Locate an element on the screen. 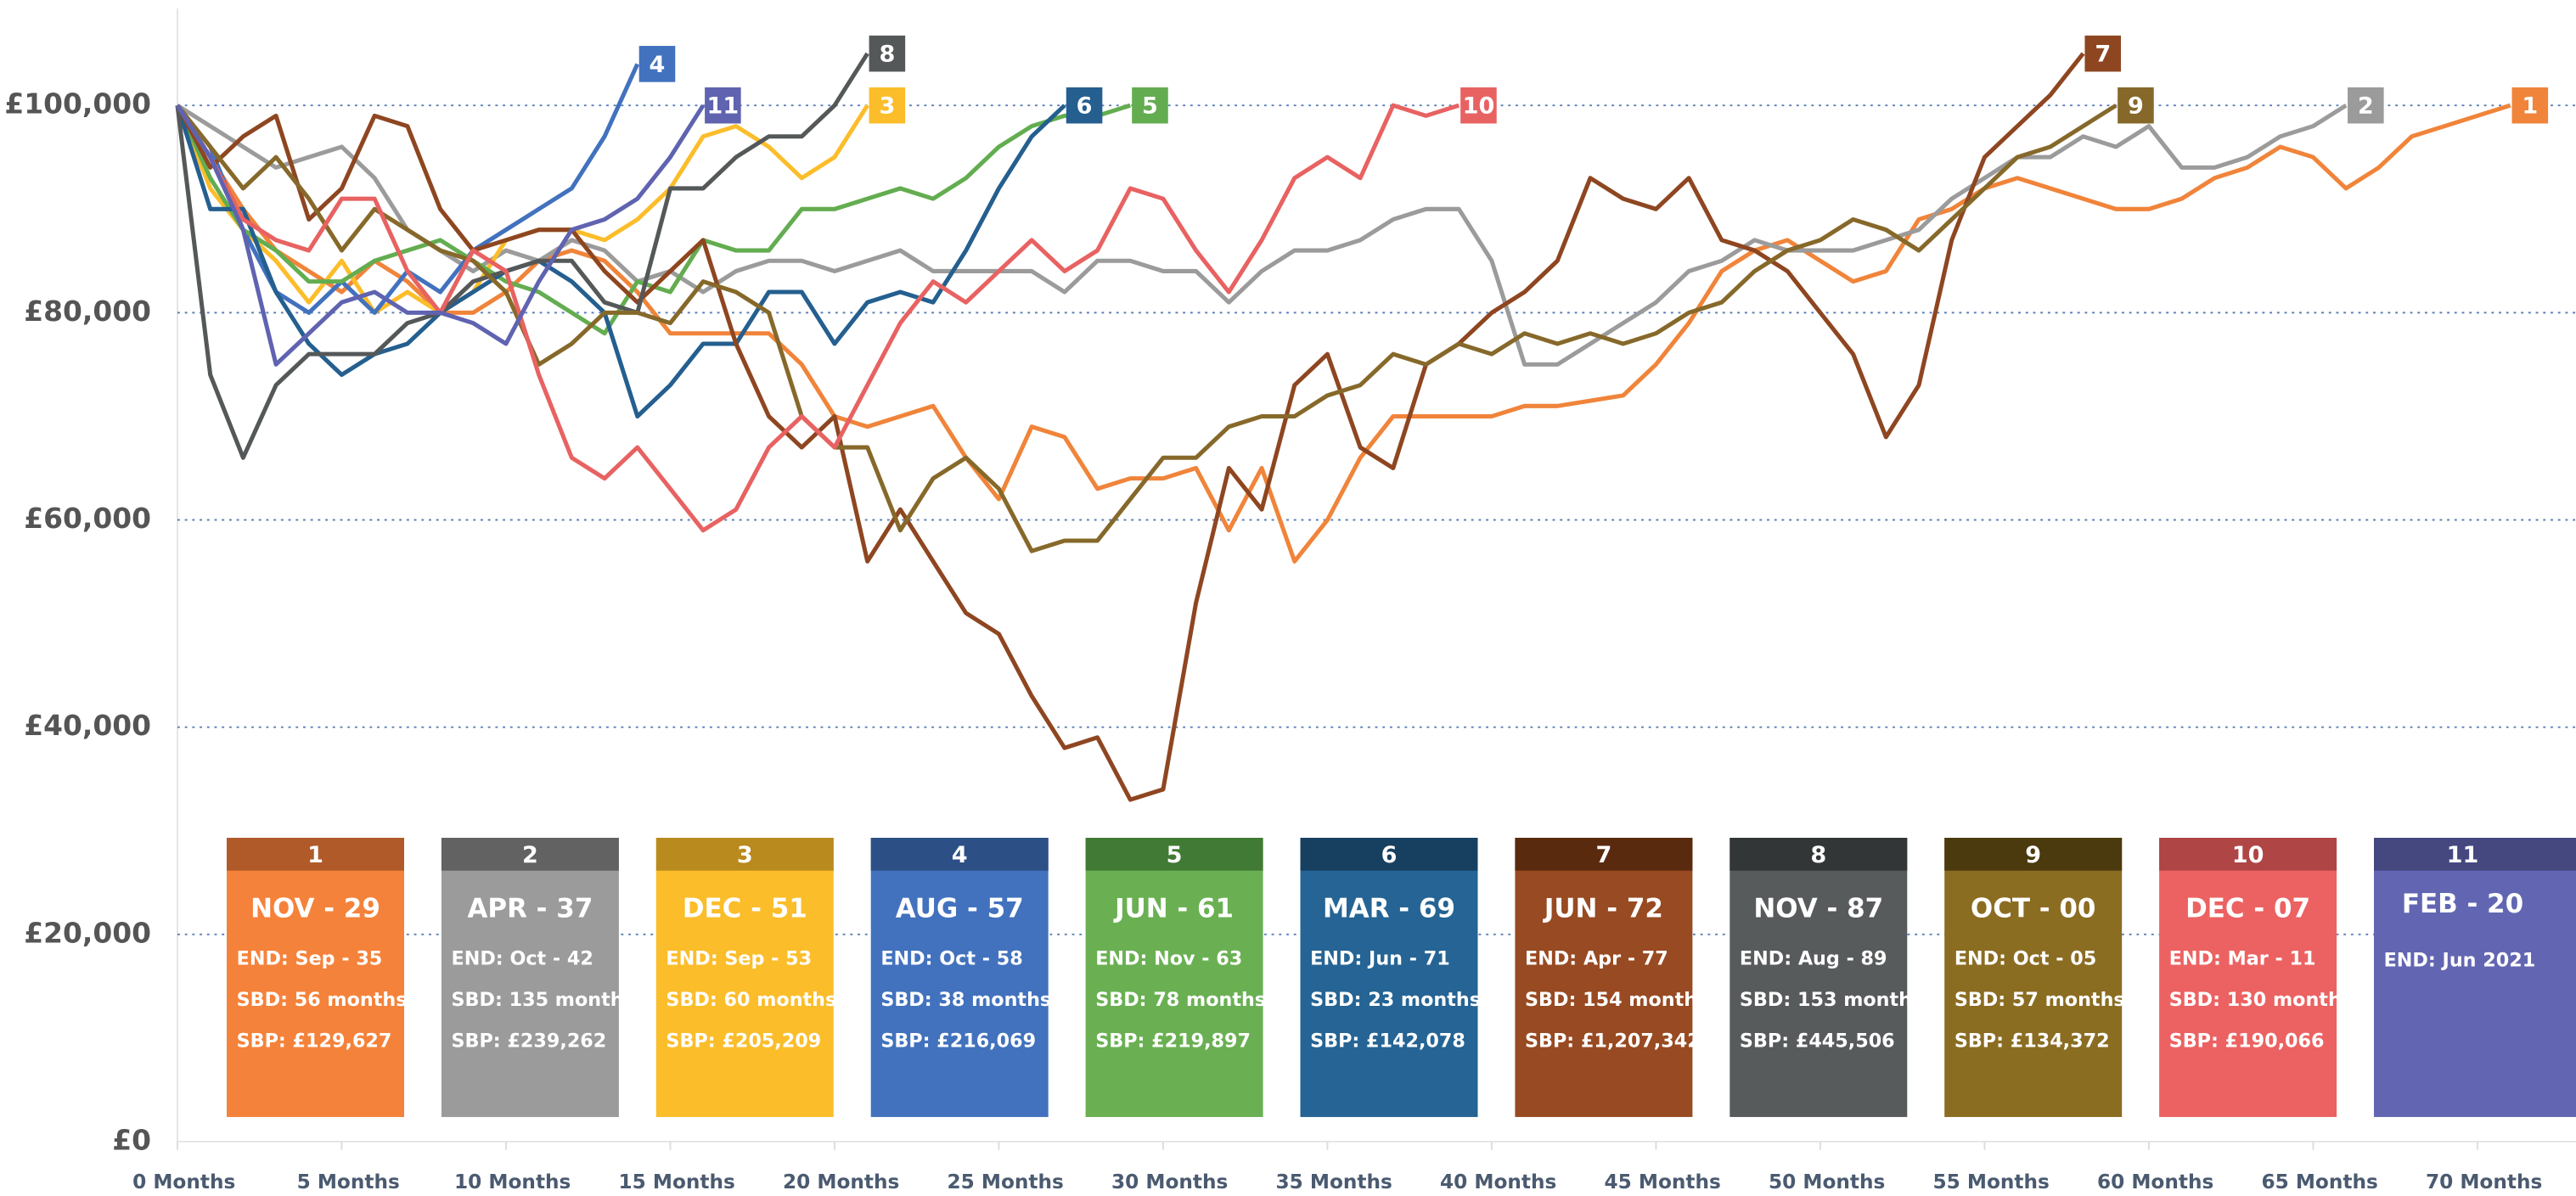 Image resolution: width=2576 pixels, height=1196 pixels. end-label: 4 is located at coordinates (658, 65).